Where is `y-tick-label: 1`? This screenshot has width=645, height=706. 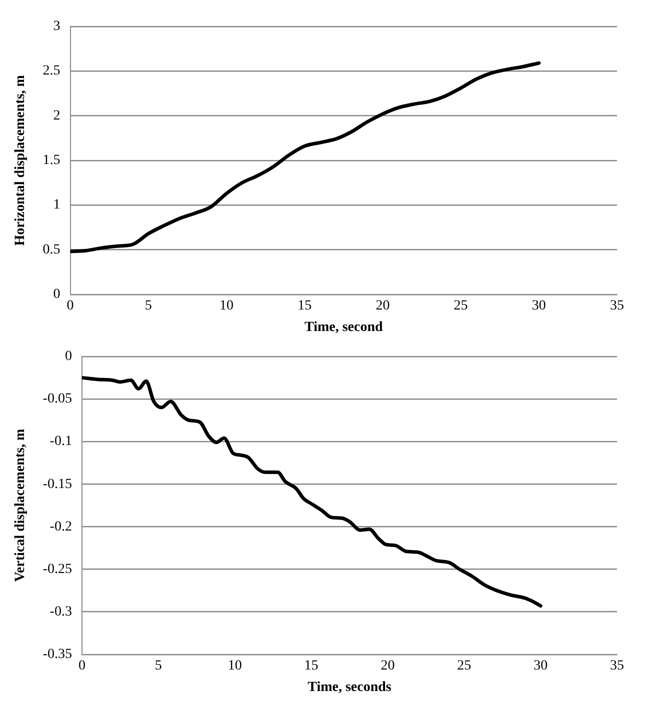 y-tick-label: 1 is located at coordinates (56, 205).